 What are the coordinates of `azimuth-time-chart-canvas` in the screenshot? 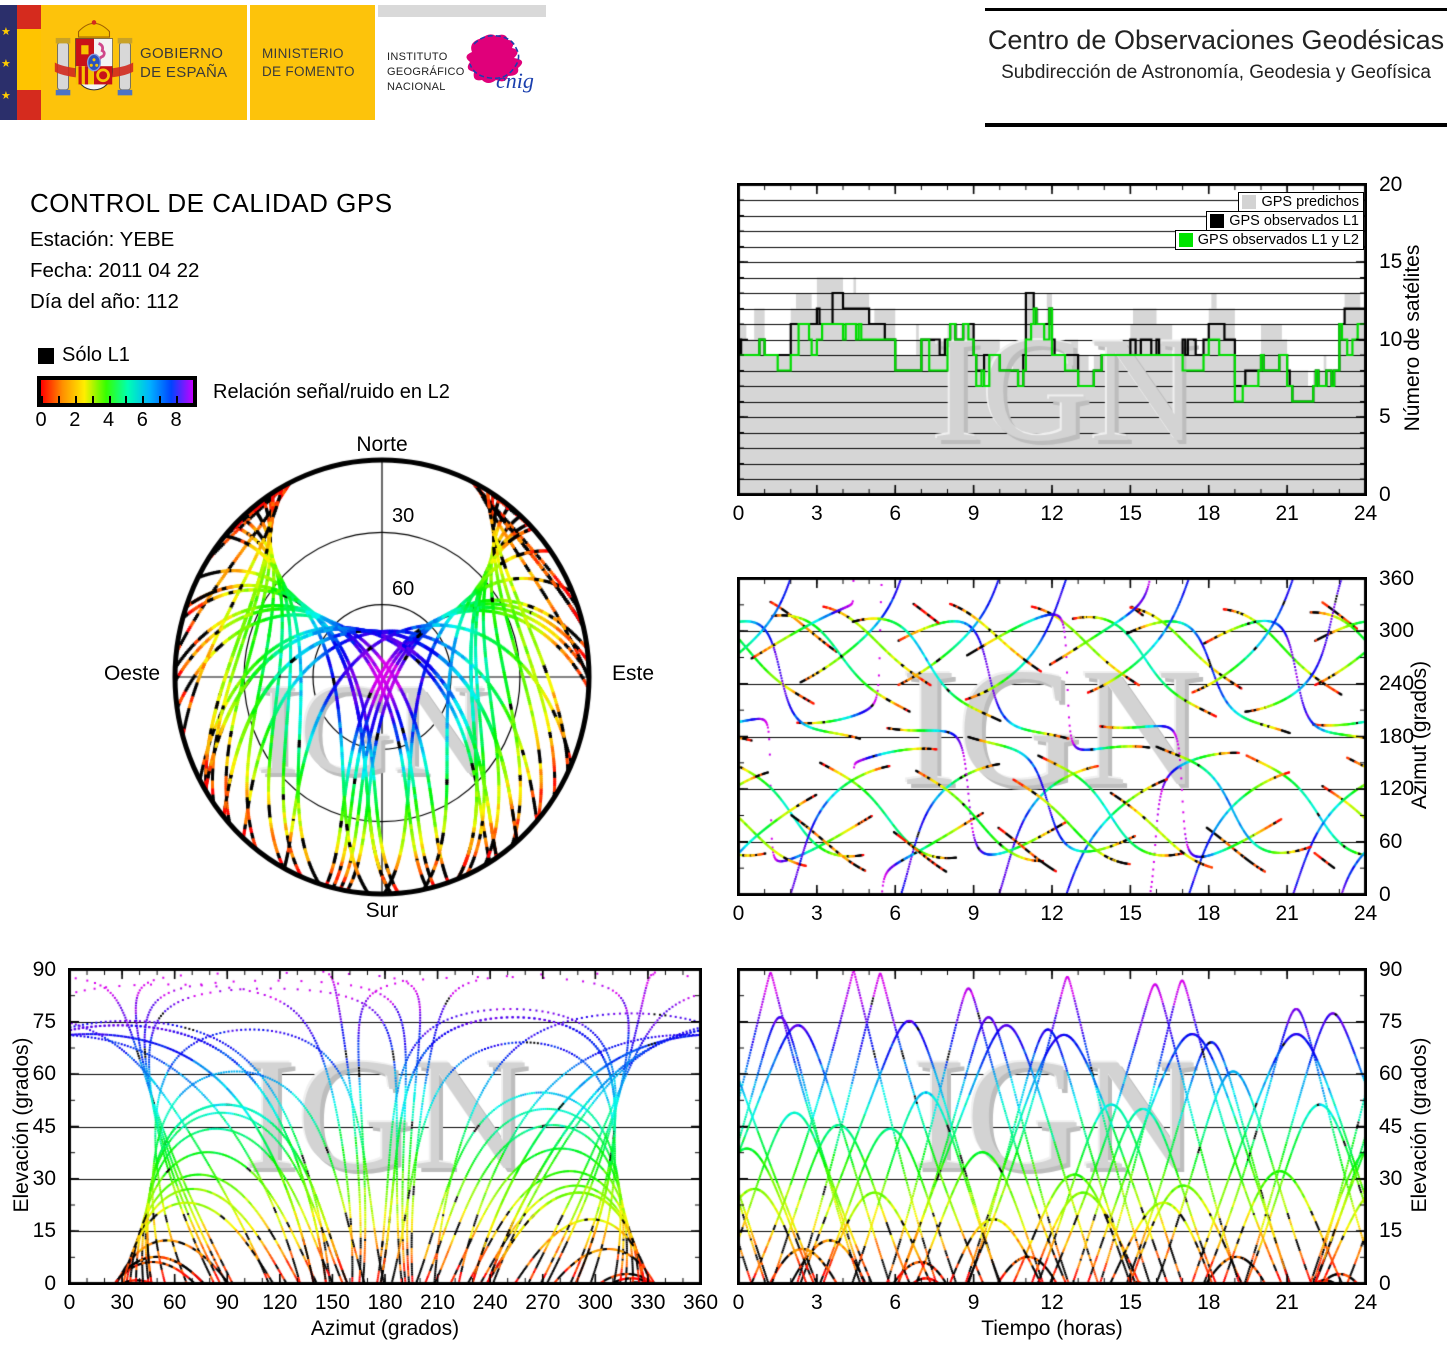 It's located at (1052, 736).